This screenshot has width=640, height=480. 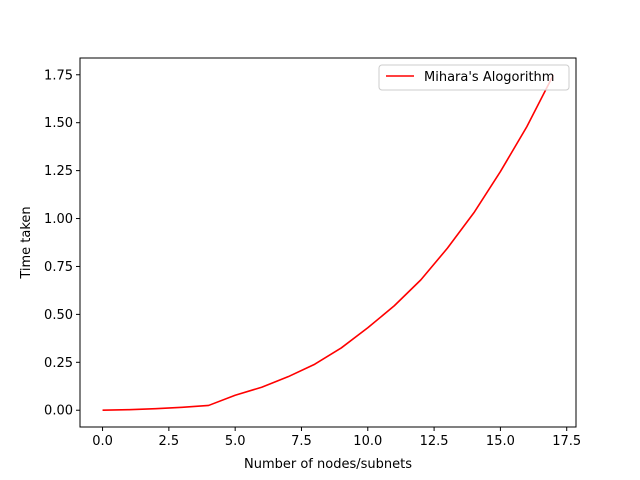 I want to click on x-tick-label: 0.0, so click(x=102, y=441).